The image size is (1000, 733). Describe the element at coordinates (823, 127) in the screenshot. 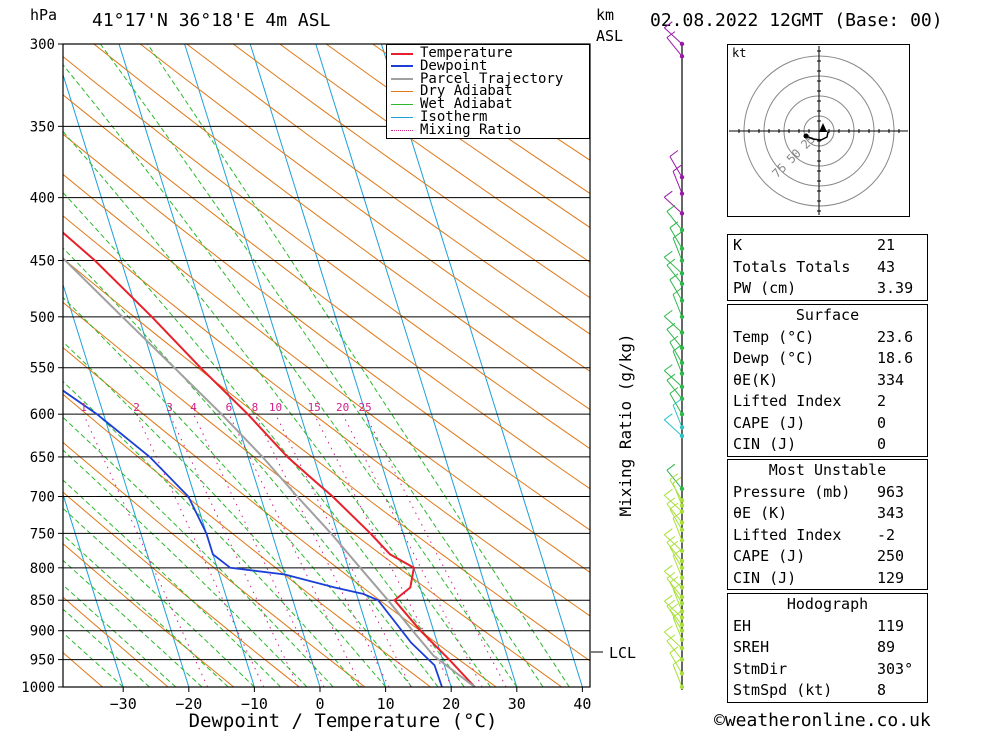

I see `storm-motion-marker` at that location.